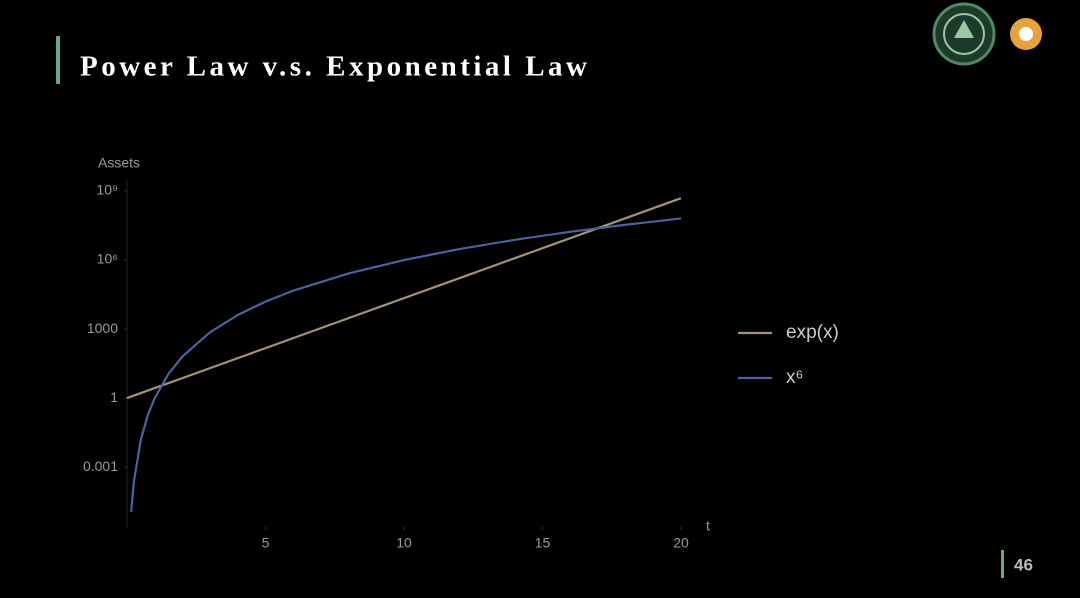  Describe the element at coordinates (107, 190) in the screenshot. I see `y-tick-label: 10⁹` at that location.